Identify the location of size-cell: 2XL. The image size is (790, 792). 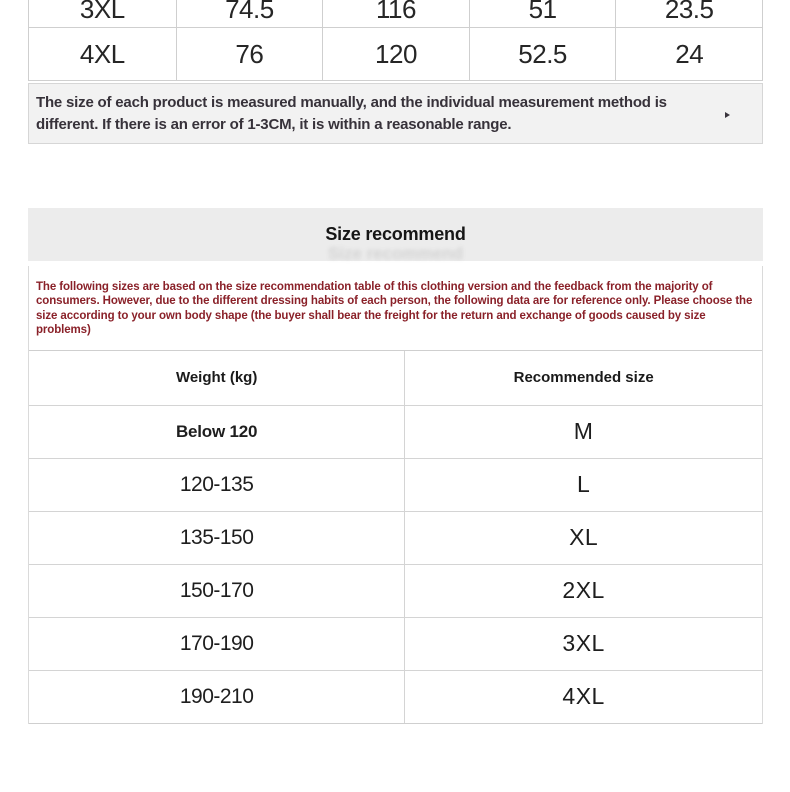
(583, 590).